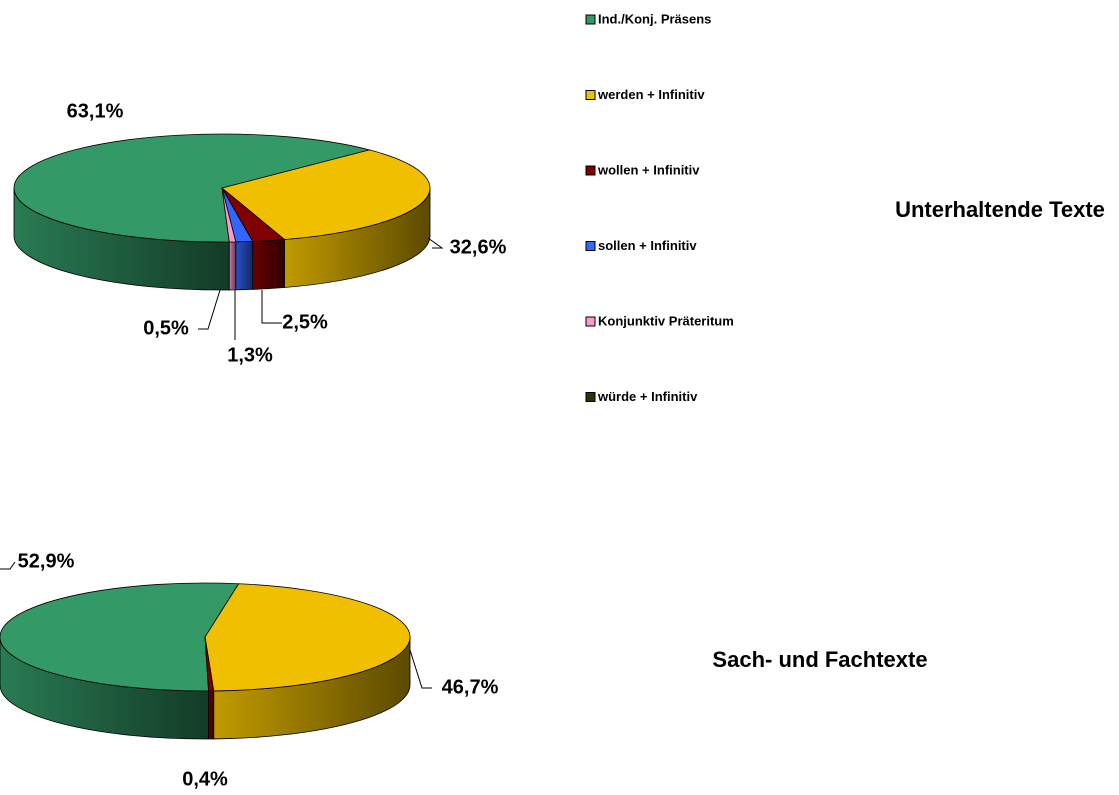  What do you see at coordinates (305, 322) in the screenshot?
I see `data-label: 2,5%` at bounding box center [305, 322].